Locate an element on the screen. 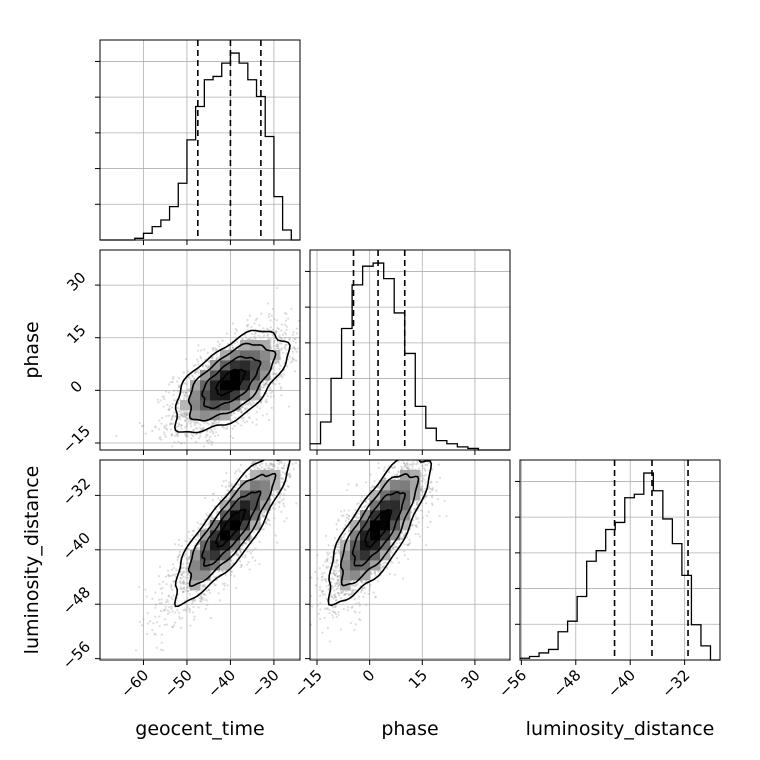  x-tick-label: −32 is located at coordinates (675, 683).